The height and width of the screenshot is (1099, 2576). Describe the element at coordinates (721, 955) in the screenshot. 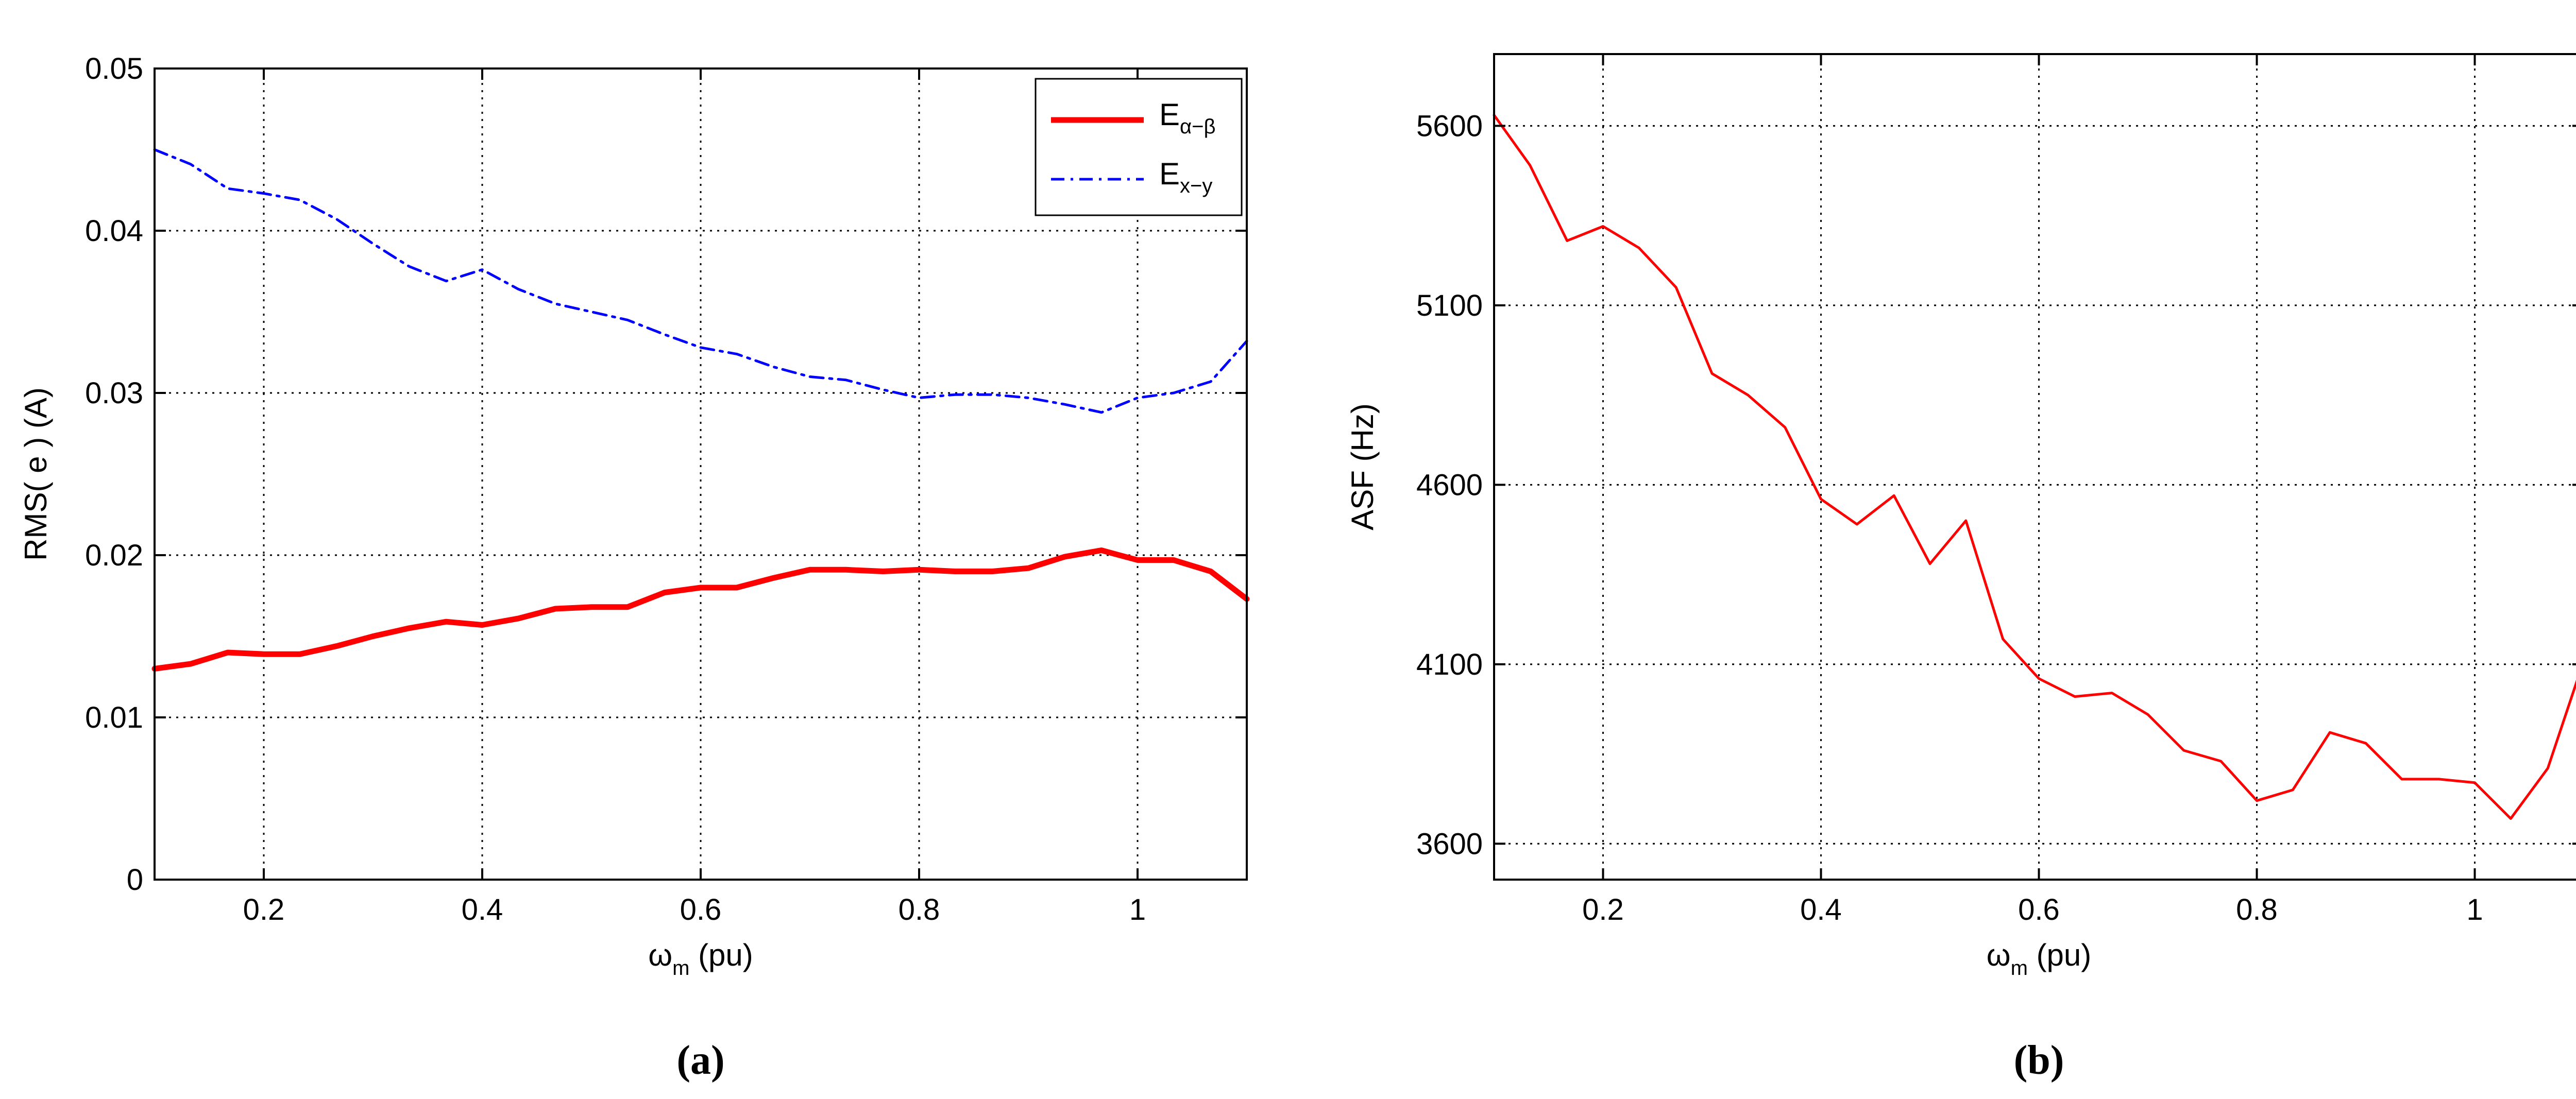

I see `x-axis-label-a-unit: (pu)` at that location.